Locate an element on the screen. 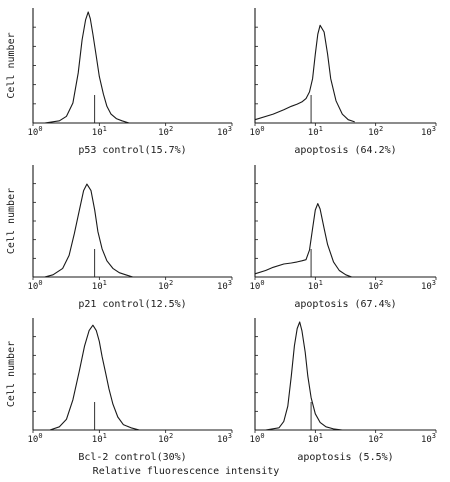 This screenshot has height=482, width=450. panel-caption: apoptosis (5.5%) is located at coordinates (345, 457).